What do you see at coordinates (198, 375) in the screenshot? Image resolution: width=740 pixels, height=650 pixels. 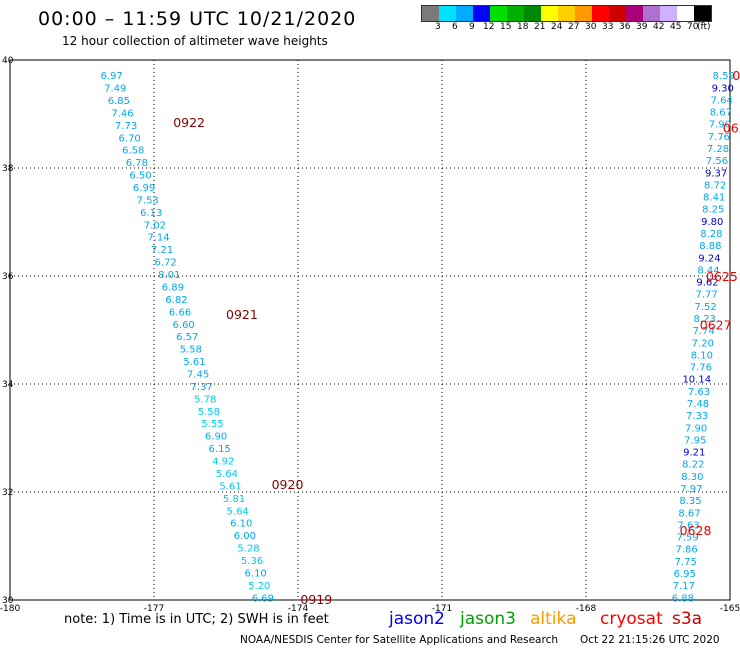 I see `wave-height-point: 7.45` at bounding box center [198, 375].